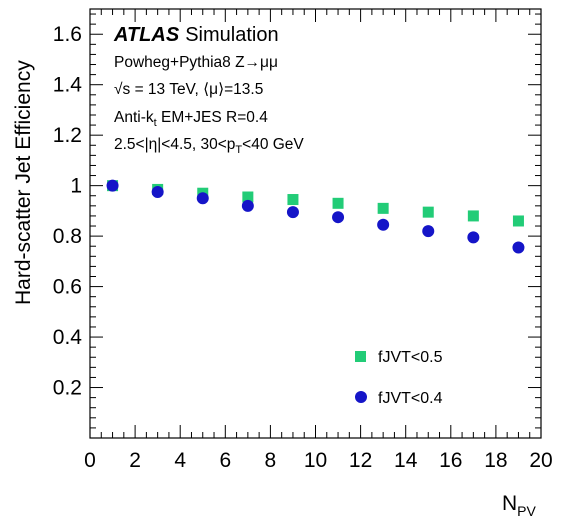 The width and height of the screenshot is (561, 527). I want to click on legend: fJVT<0.5 fJVT<0.4, so click(399, 378).